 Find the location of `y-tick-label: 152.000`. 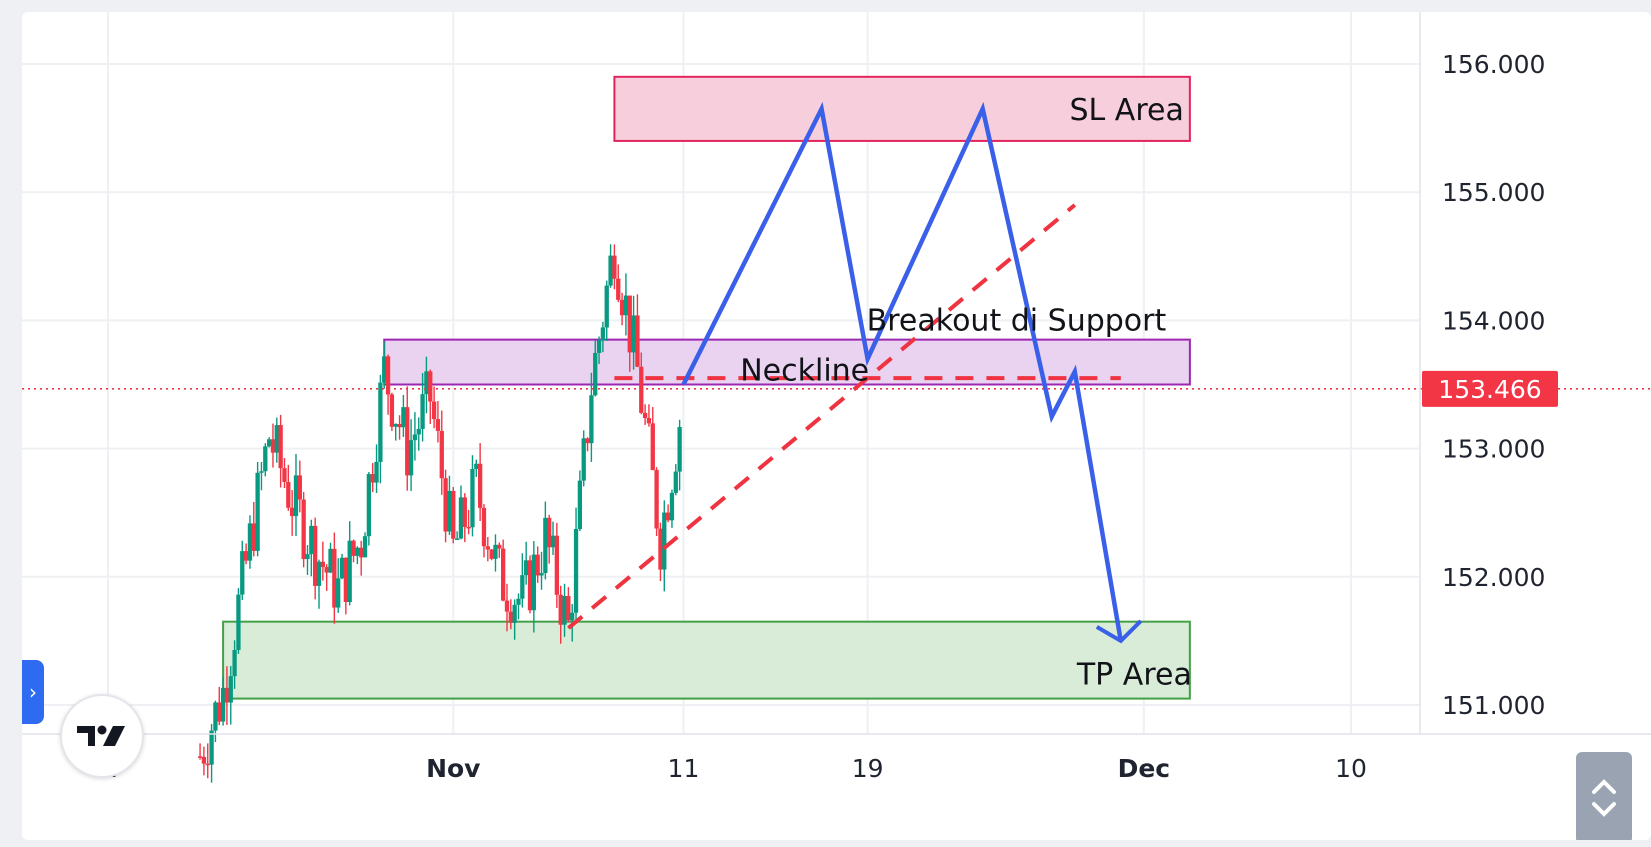

y-tick-label: 152.000 is located at coordinates (1493, 577).